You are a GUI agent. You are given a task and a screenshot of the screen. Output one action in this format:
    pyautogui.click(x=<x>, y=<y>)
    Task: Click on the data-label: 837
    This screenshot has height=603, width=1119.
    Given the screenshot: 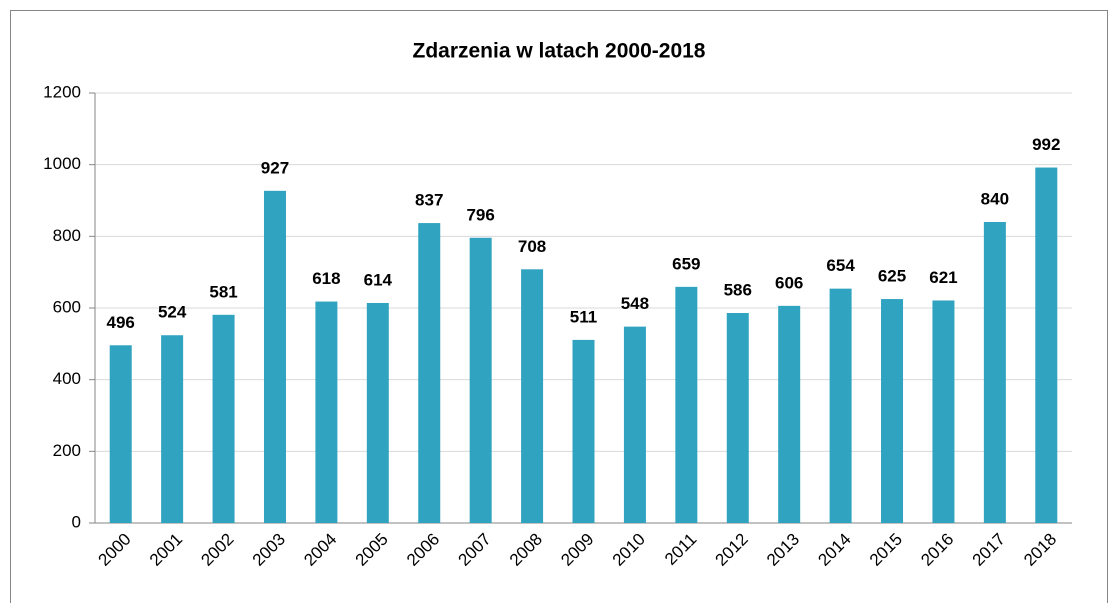 What is the action you would take?
    pyautogui.click(x=429, y=200)
    